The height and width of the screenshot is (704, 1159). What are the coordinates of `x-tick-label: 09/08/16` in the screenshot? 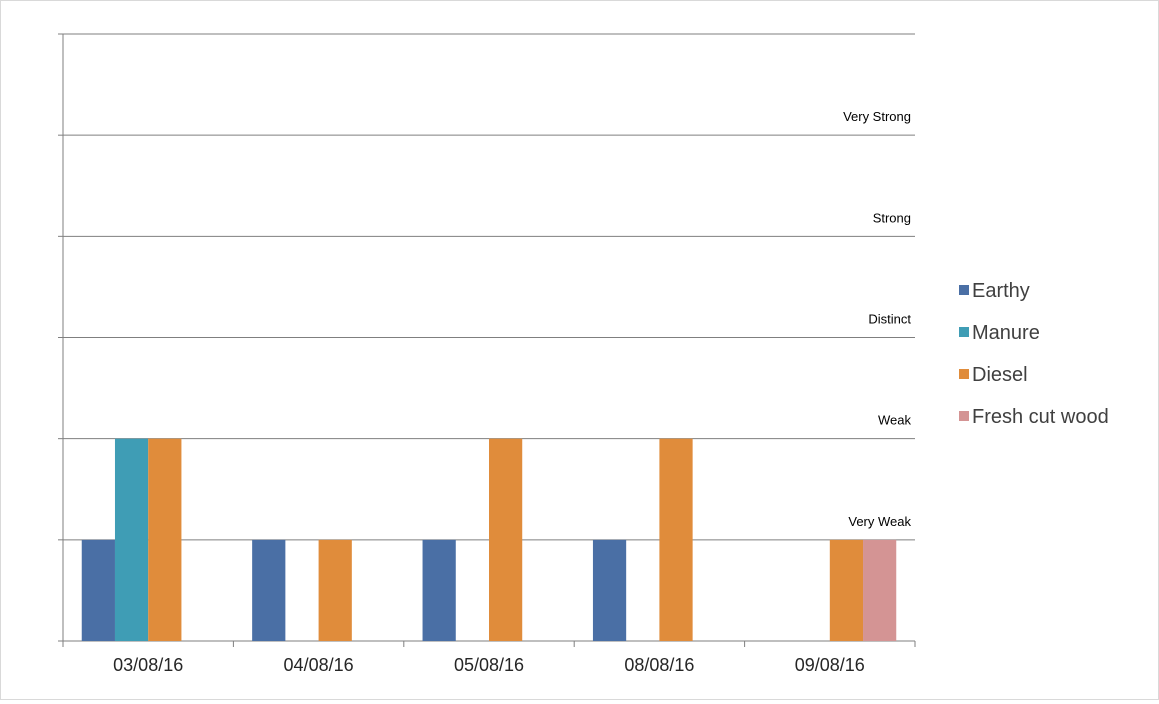 It's located at (830, 665).